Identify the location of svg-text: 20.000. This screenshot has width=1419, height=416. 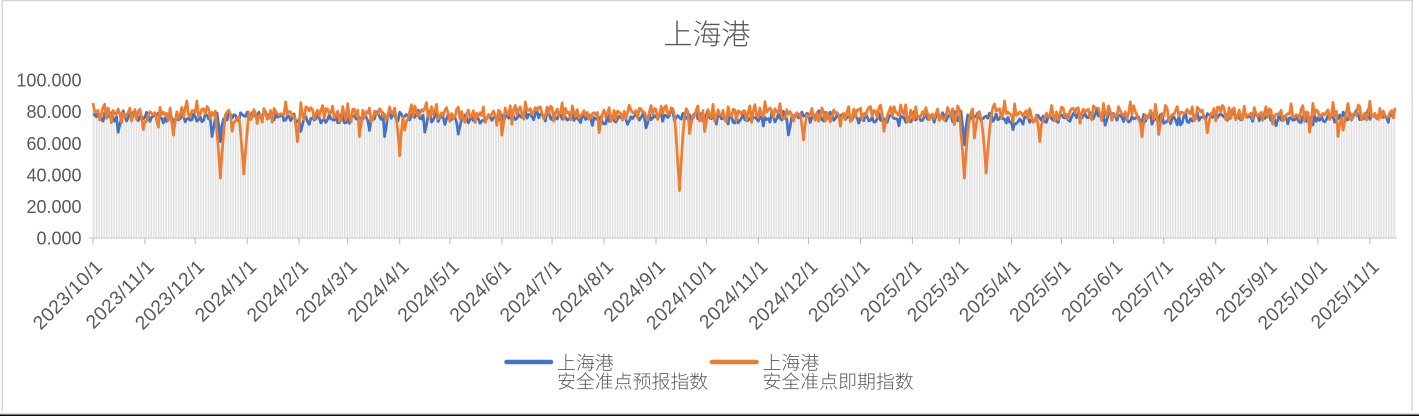
(53, 207).